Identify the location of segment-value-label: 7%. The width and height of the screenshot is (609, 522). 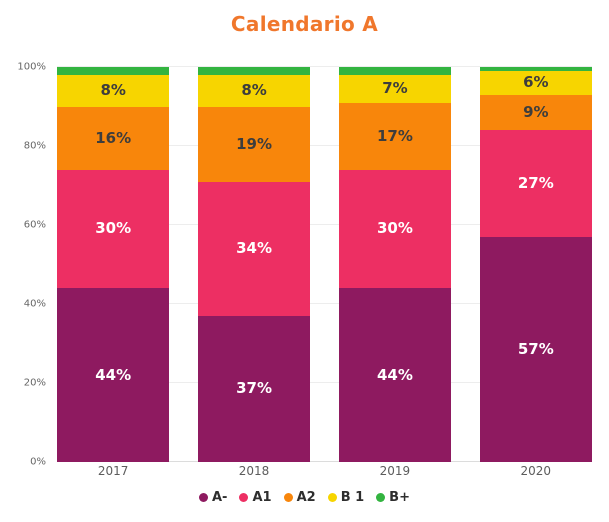
(395, 88).